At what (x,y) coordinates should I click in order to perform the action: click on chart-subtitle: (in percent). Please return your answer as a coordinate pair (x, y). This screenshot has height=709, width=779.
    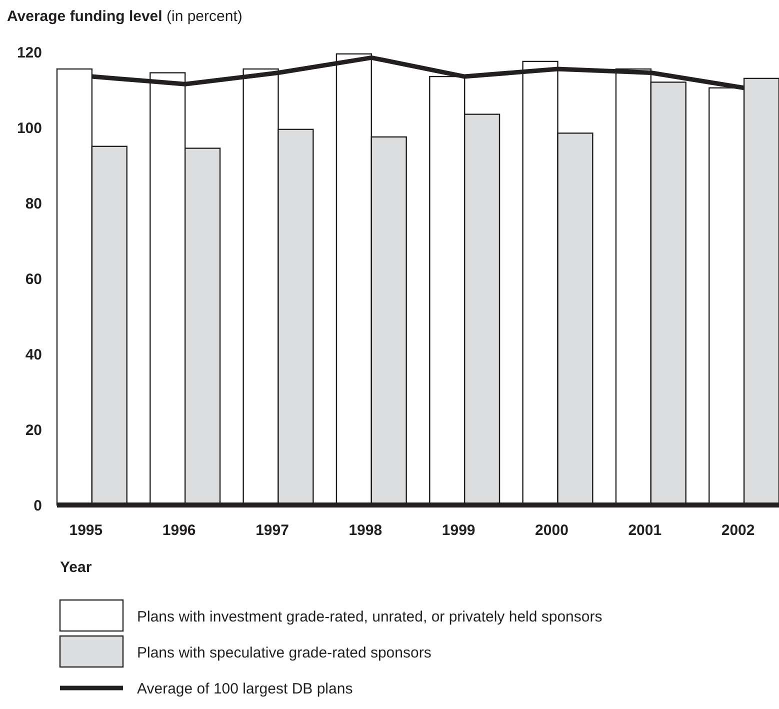
    Looking at the image, I should click on (202, 16).